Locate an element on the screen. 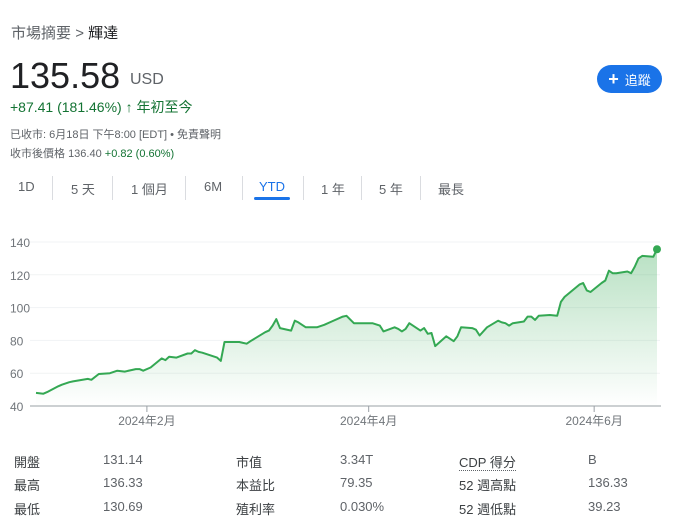 The image size is (681, 527). stat-label-text: 市值 is located at coordinates (249, 462).